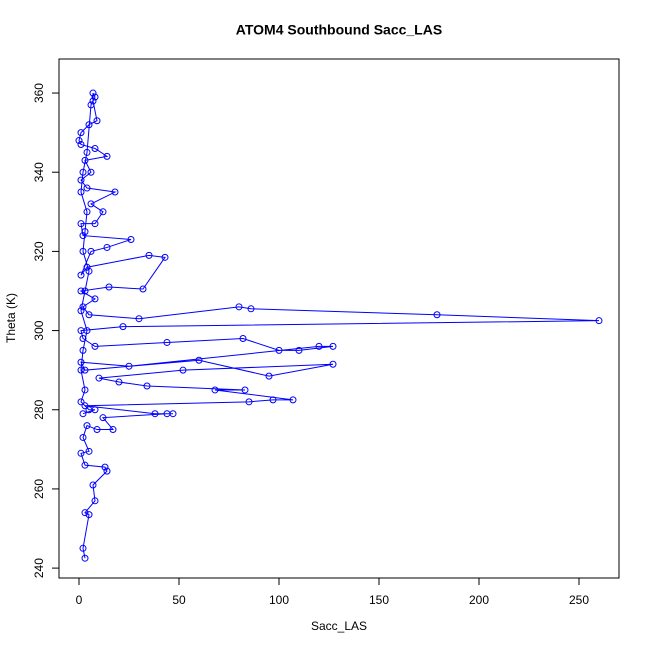  Describe the element at coordinates (39, 489) in the screenshot. I see `y-tick-label: 260` at that location.